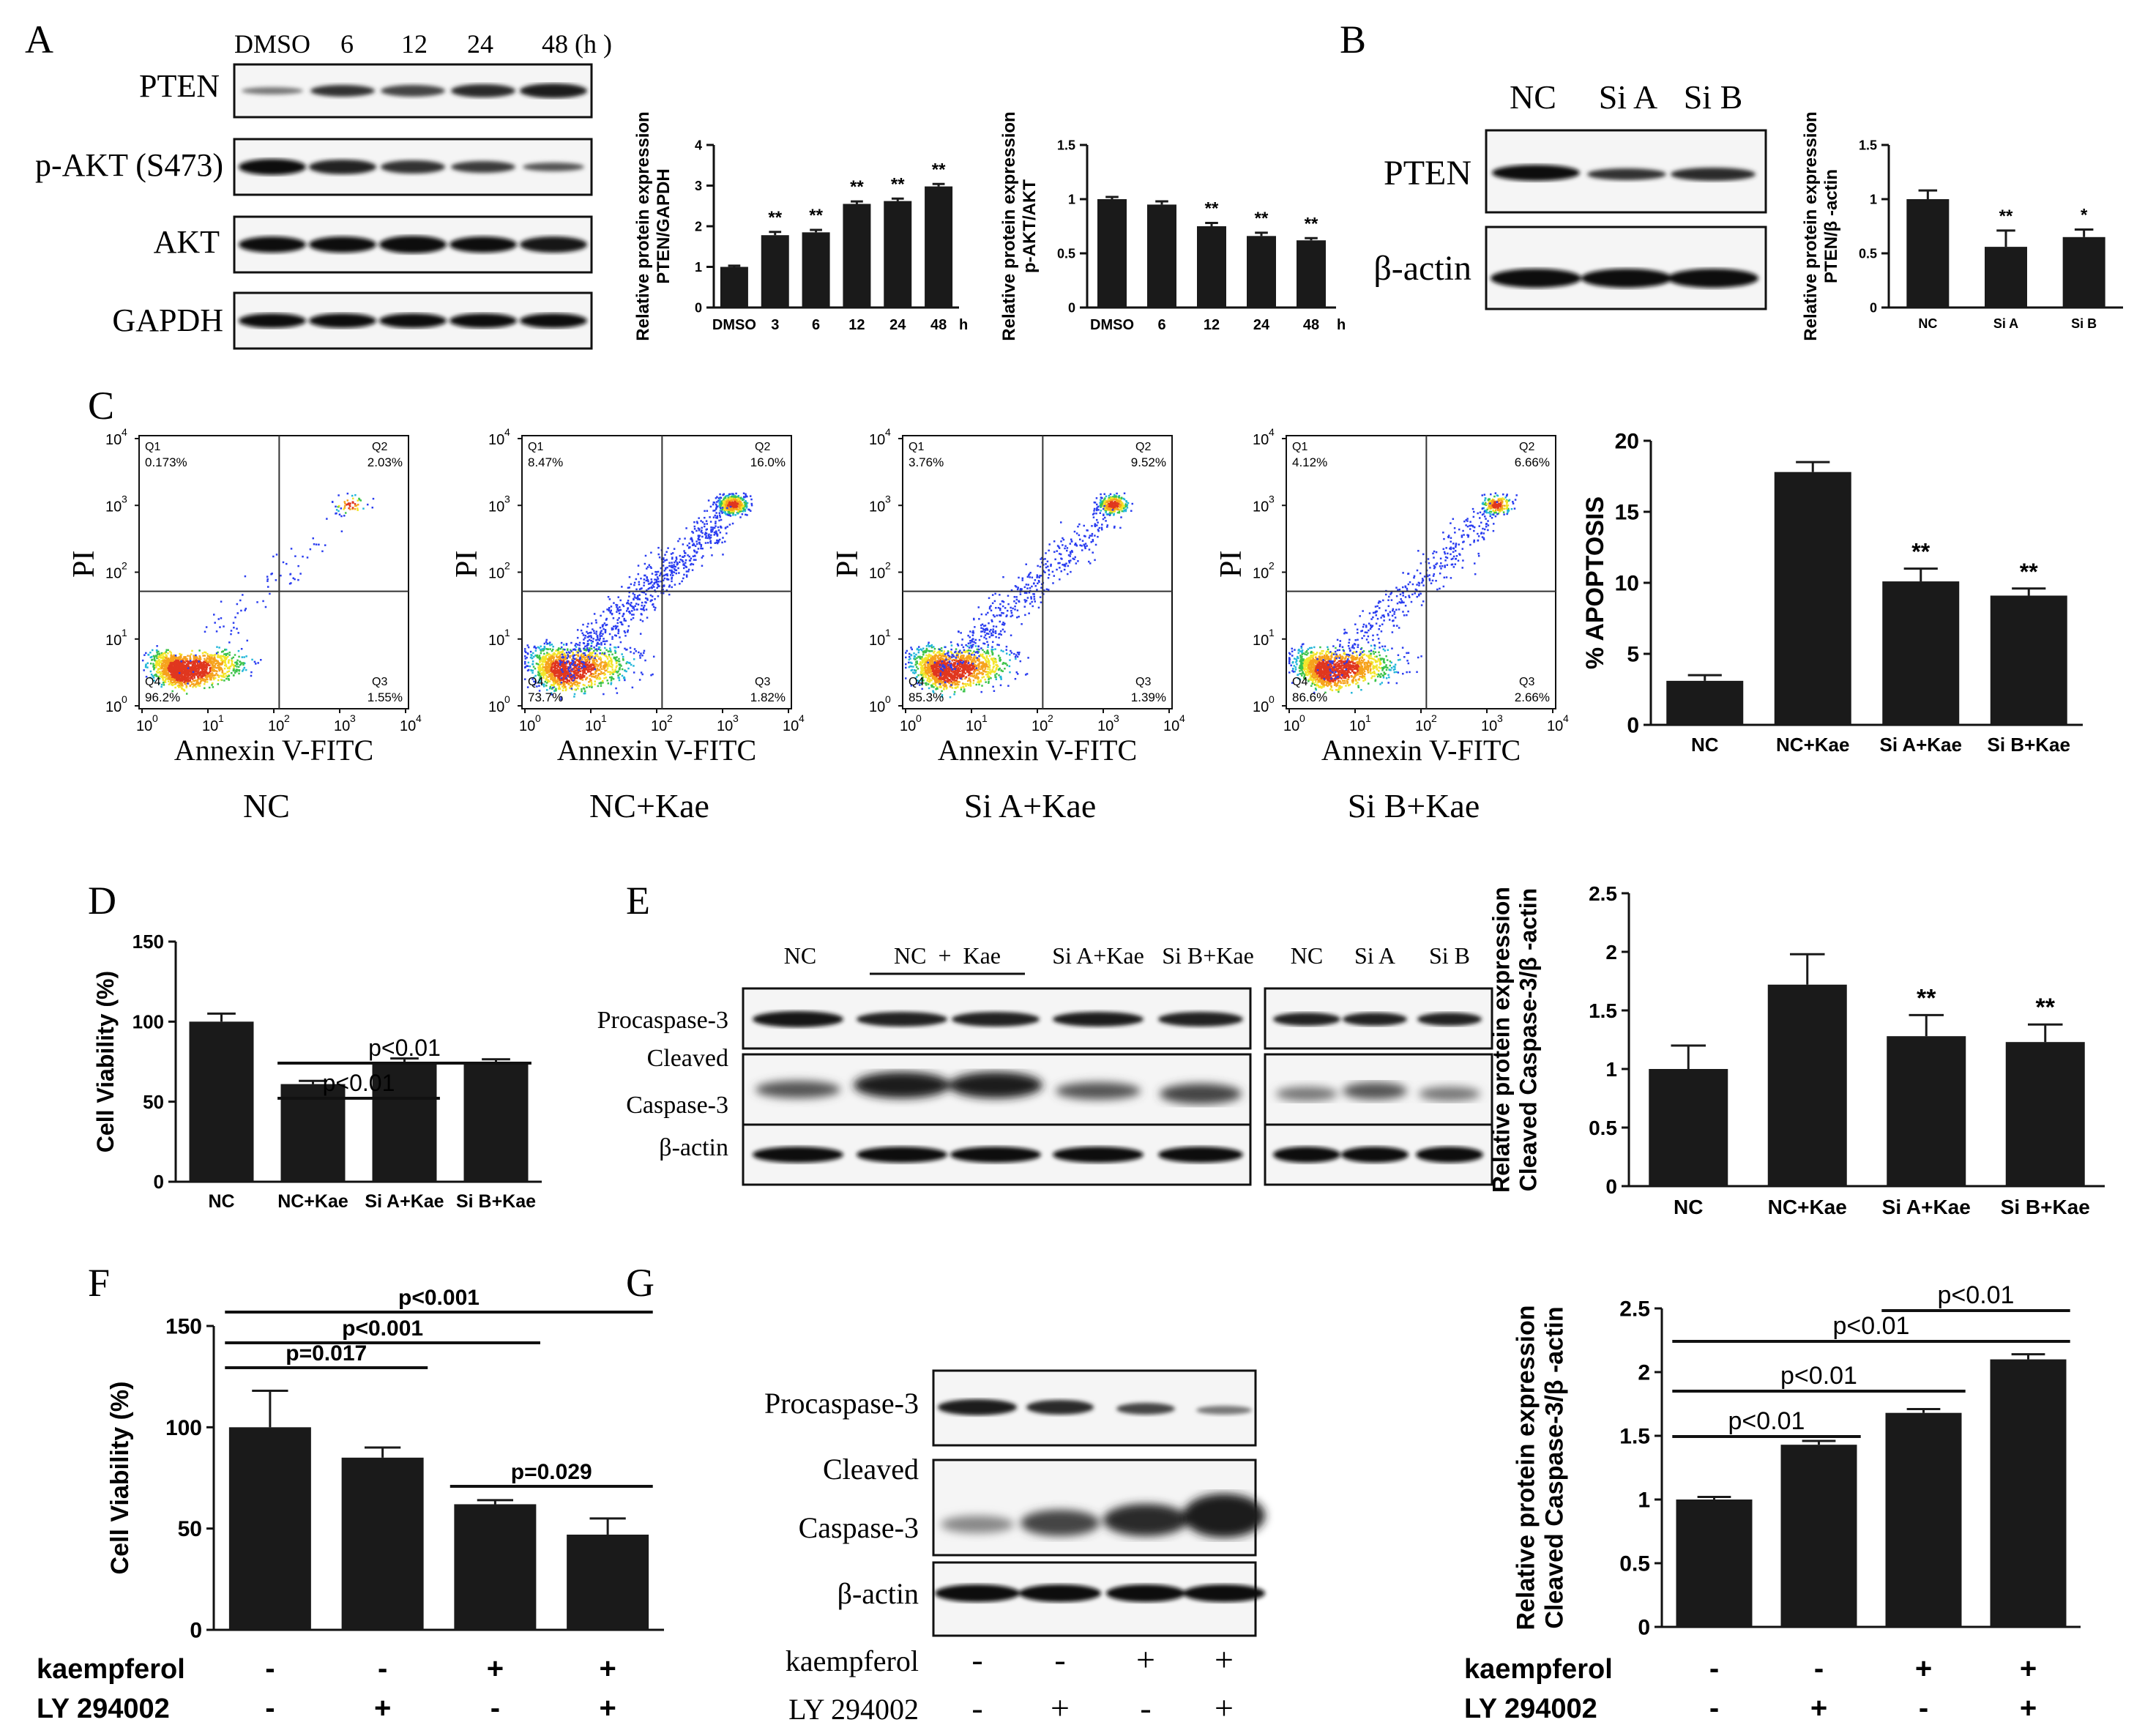  I want to click on panel-letter-b: B, so click(1353, 40).